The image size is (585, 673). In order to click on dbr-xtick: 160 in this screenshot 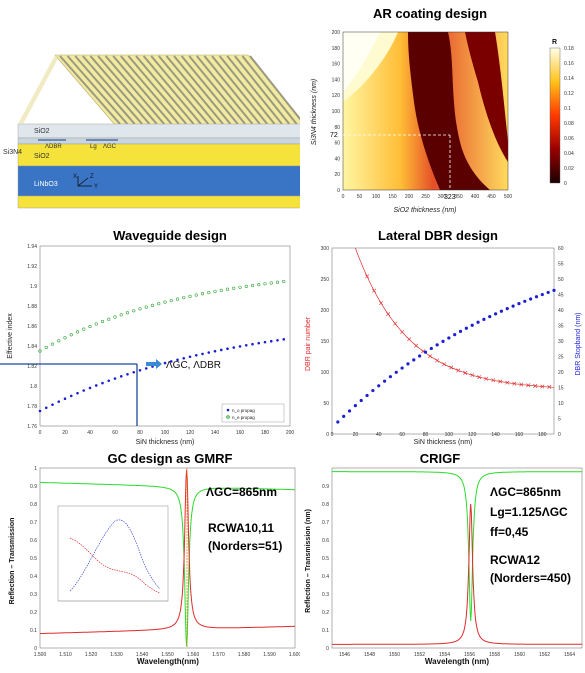, I will do `click(519, 435)`.